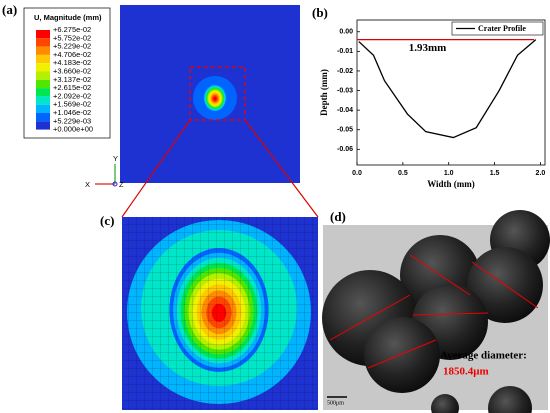 Image resolution: width=550 pixels, height=413 pixels. Describe the element at coordinates (115, 184) in the screenshot. I see `z-arrow` at that location.